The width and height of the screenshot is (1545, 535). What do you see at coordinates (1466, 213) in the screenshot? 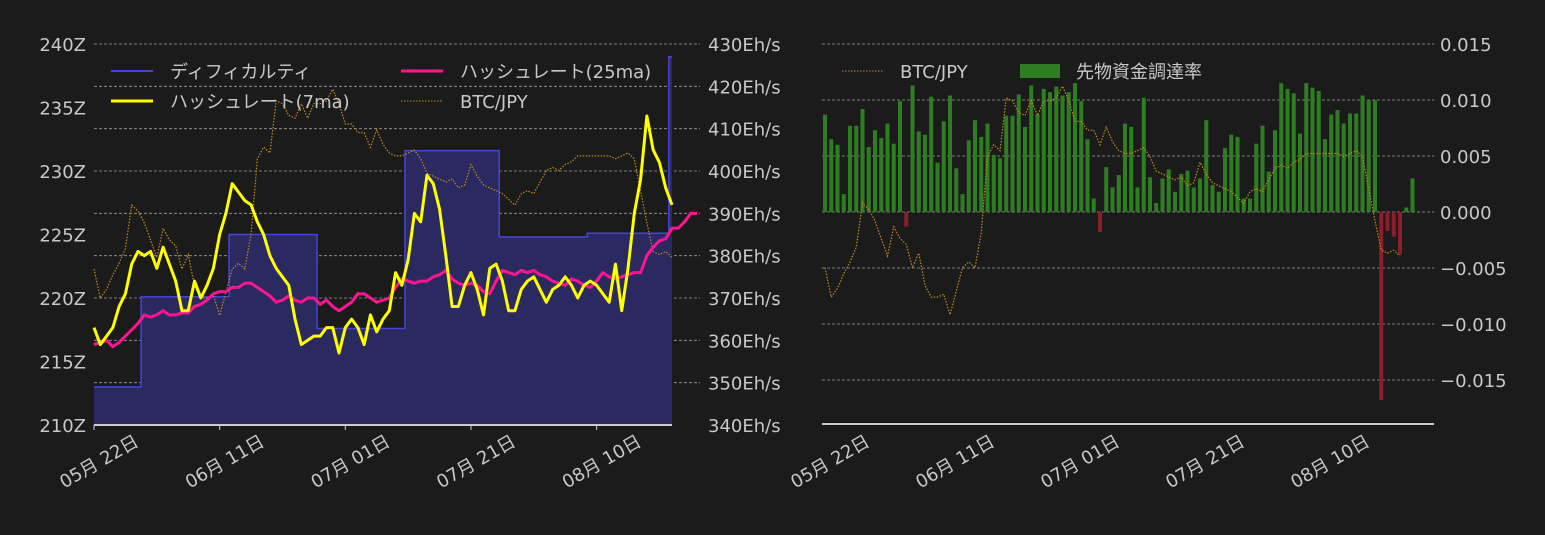
I see `y-right-tick: 0.000` at bounding box center [1466, 213].